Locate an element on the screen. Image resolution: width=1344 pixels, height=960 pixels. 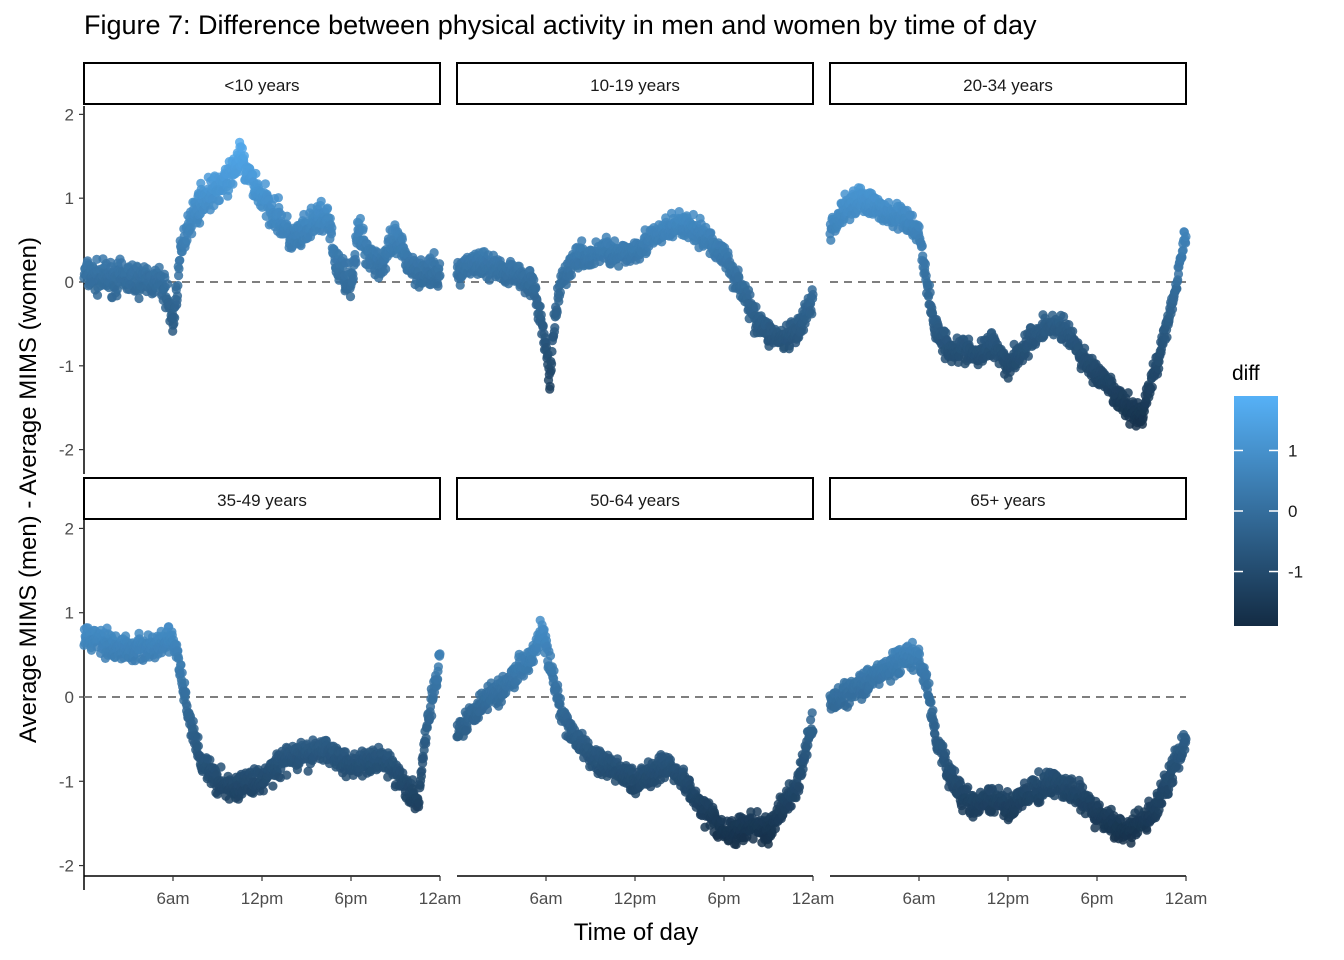
x-tick-label: 6pm is located at coordinates (1096, 898).